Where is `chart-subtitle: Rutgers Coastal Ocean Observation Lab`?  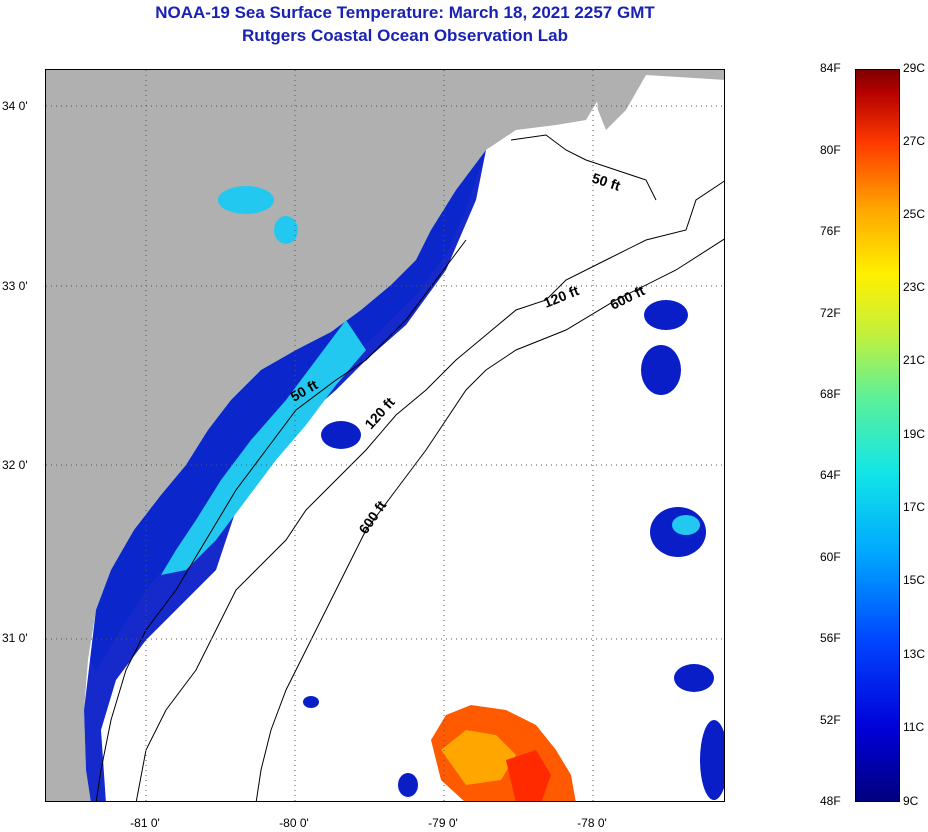
chart-subtitle: Rutgers Coastal Ocean Observation Lab is located at coordinates (405, 35).